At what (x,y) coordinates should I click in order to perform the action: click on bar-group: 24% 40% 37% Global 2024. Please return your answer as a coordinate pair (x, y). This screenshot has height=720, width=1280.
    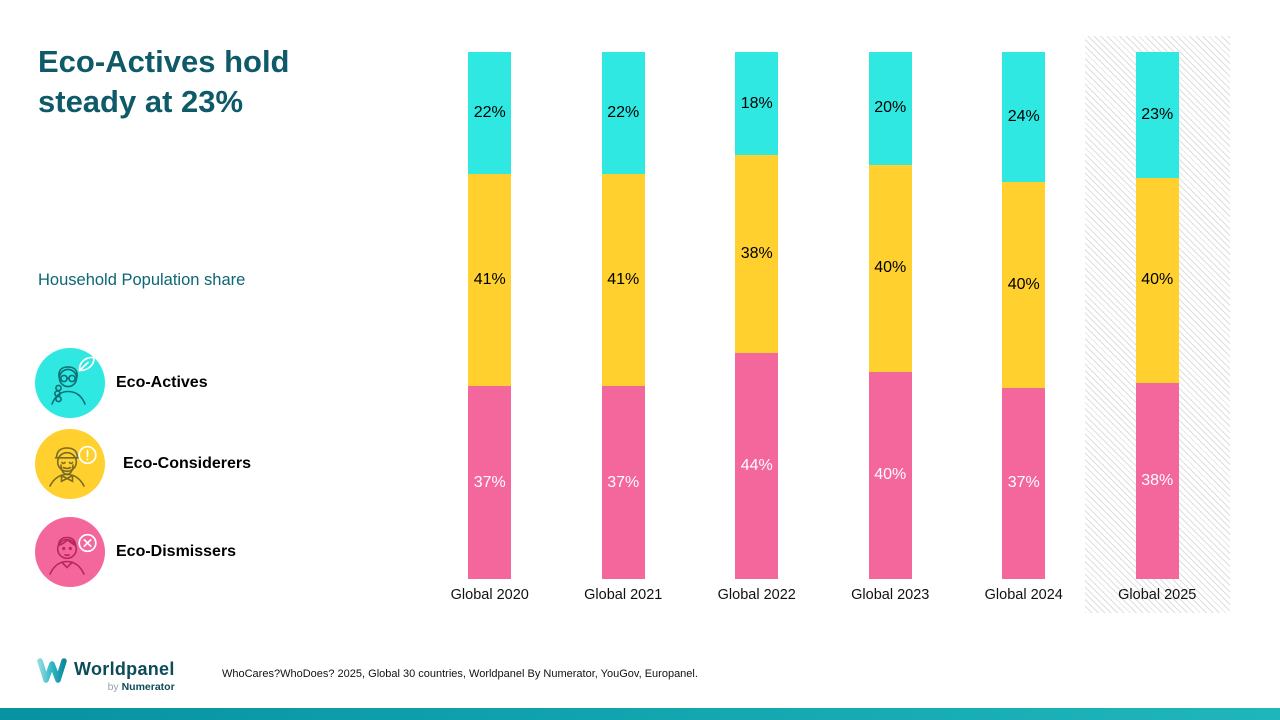
    Looking at the image, I should click on (1024, 332).